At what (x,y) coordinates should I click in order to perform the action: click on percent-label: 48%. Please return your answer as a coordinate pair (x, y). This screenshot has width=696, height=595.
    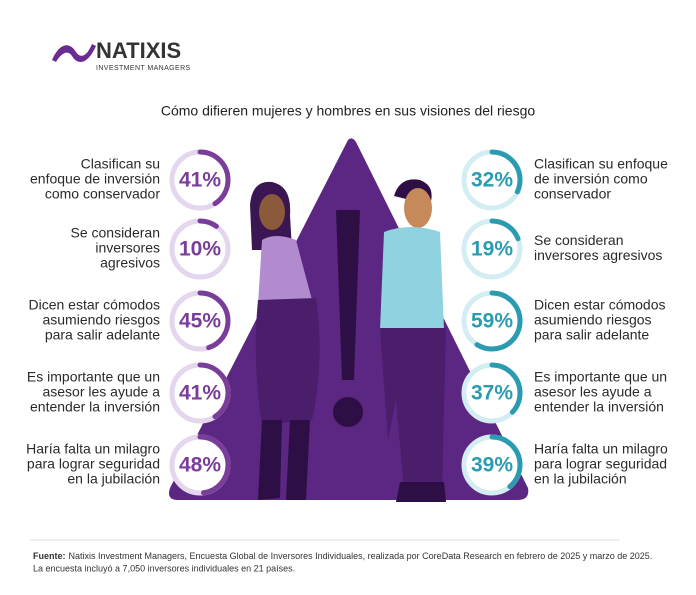
    Looking at the image, I should click on (200, 465).